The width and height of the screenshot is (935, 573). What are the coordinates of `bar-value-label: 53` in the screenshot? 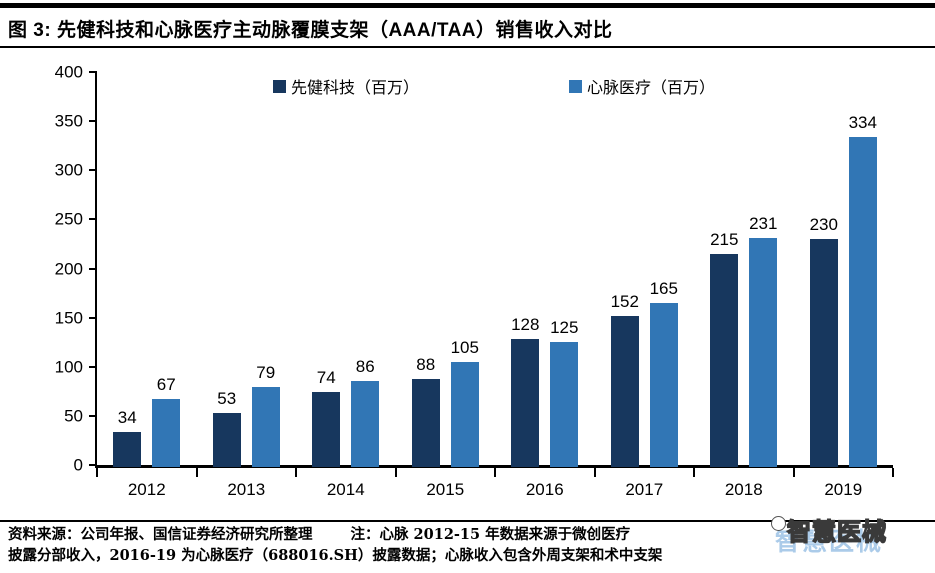 It's located at (227, 398).